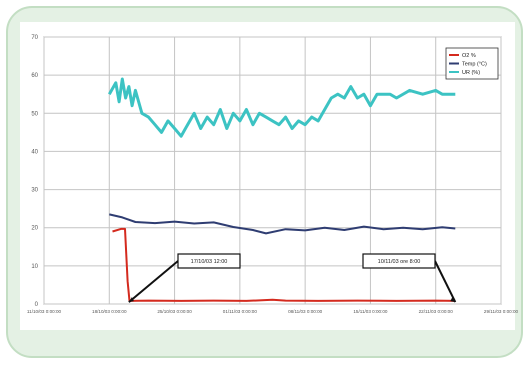 The width and height of the screenshot is (531, 366). I want to click on annotation-label: 10/11/03 ore 8:00, so click(399, 262).